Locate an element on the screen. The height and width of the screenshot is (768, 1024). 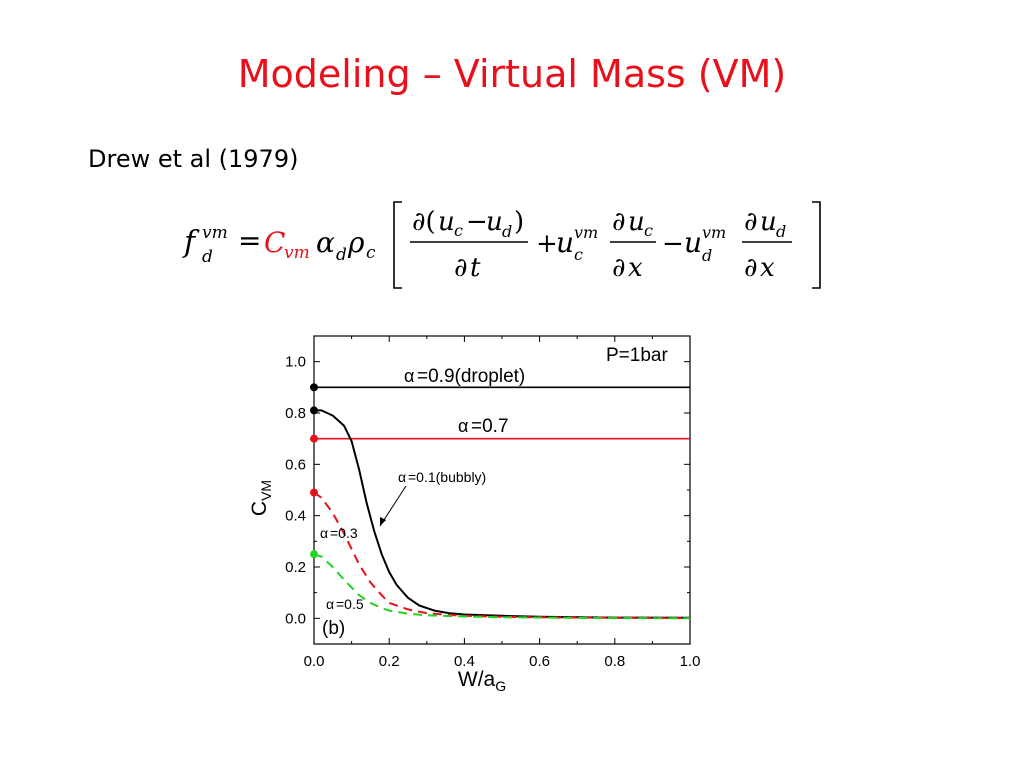
y-tick-label: 1.0 is located at coordinates (295, 362).